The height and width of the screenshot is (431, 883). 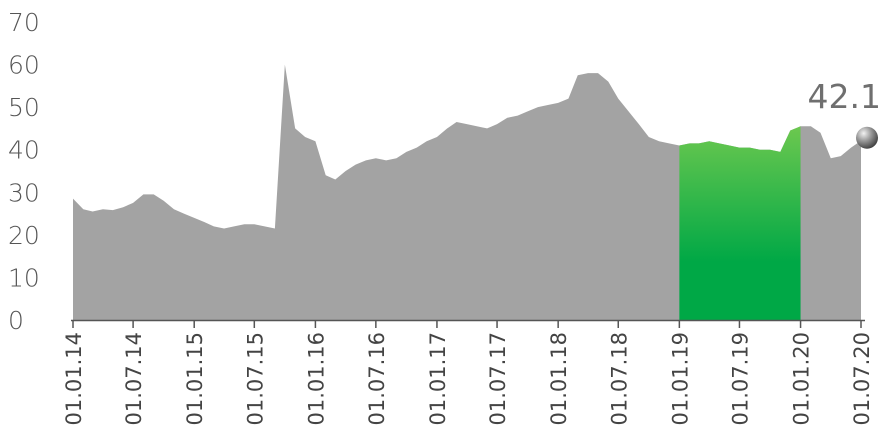 I want to click on y-tick-label: 70, so click(x=24, y=22).